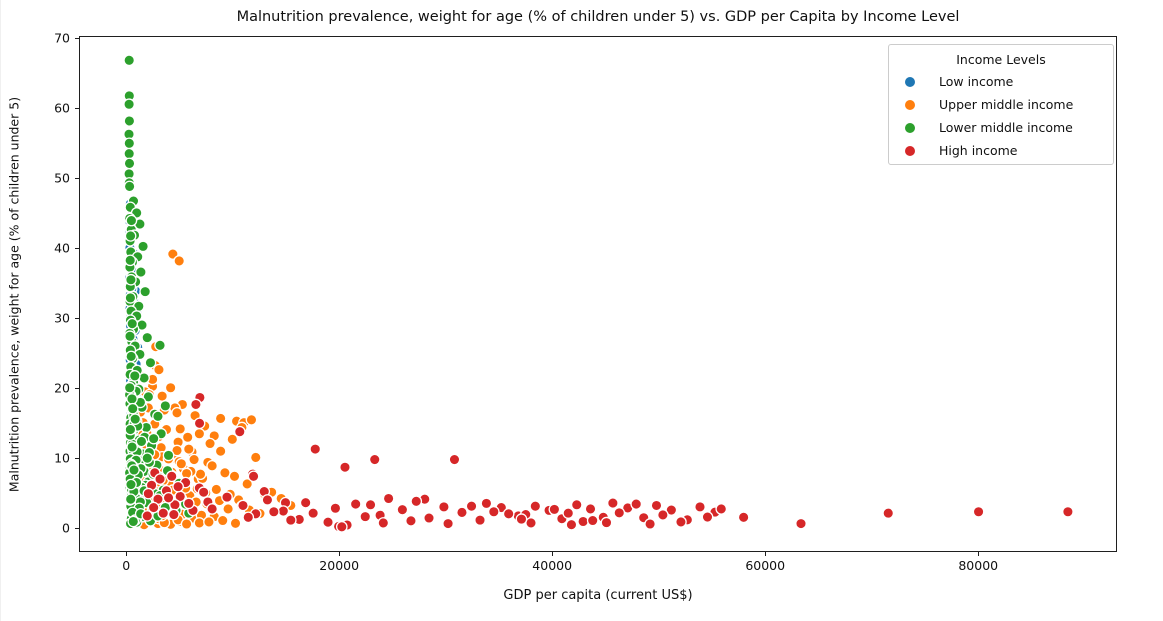 Image resolution: width=1163 pixels, height=621 pixels. I want to click on y-tick-label: 40, so click(62, 248).